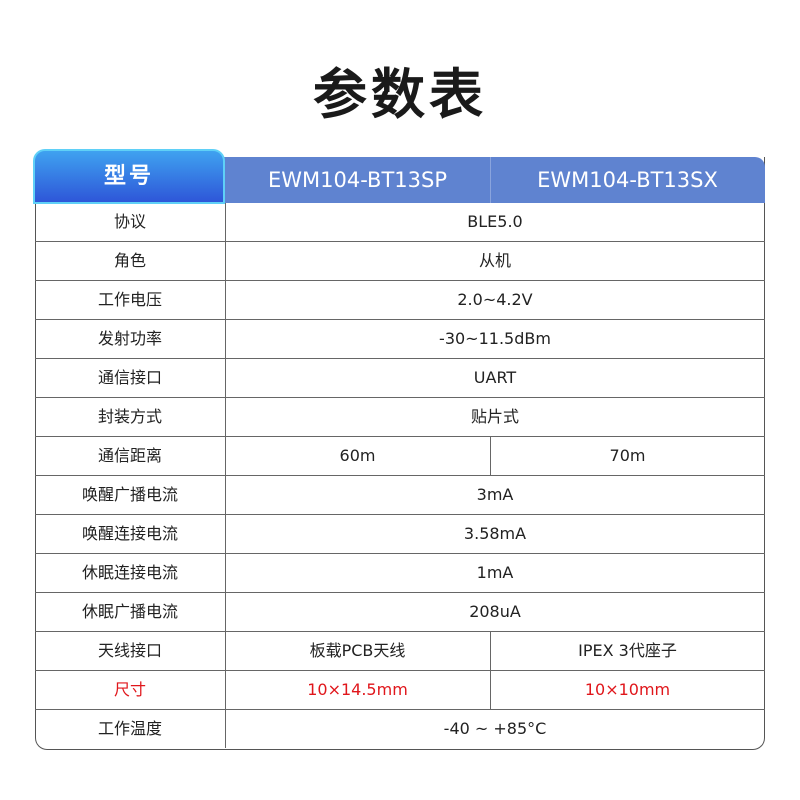 This screenshot has height=800, width=800. Describe the element at coordinates (495, 533) in the screenshot. I see `row-value: 3.58mA` at that location.